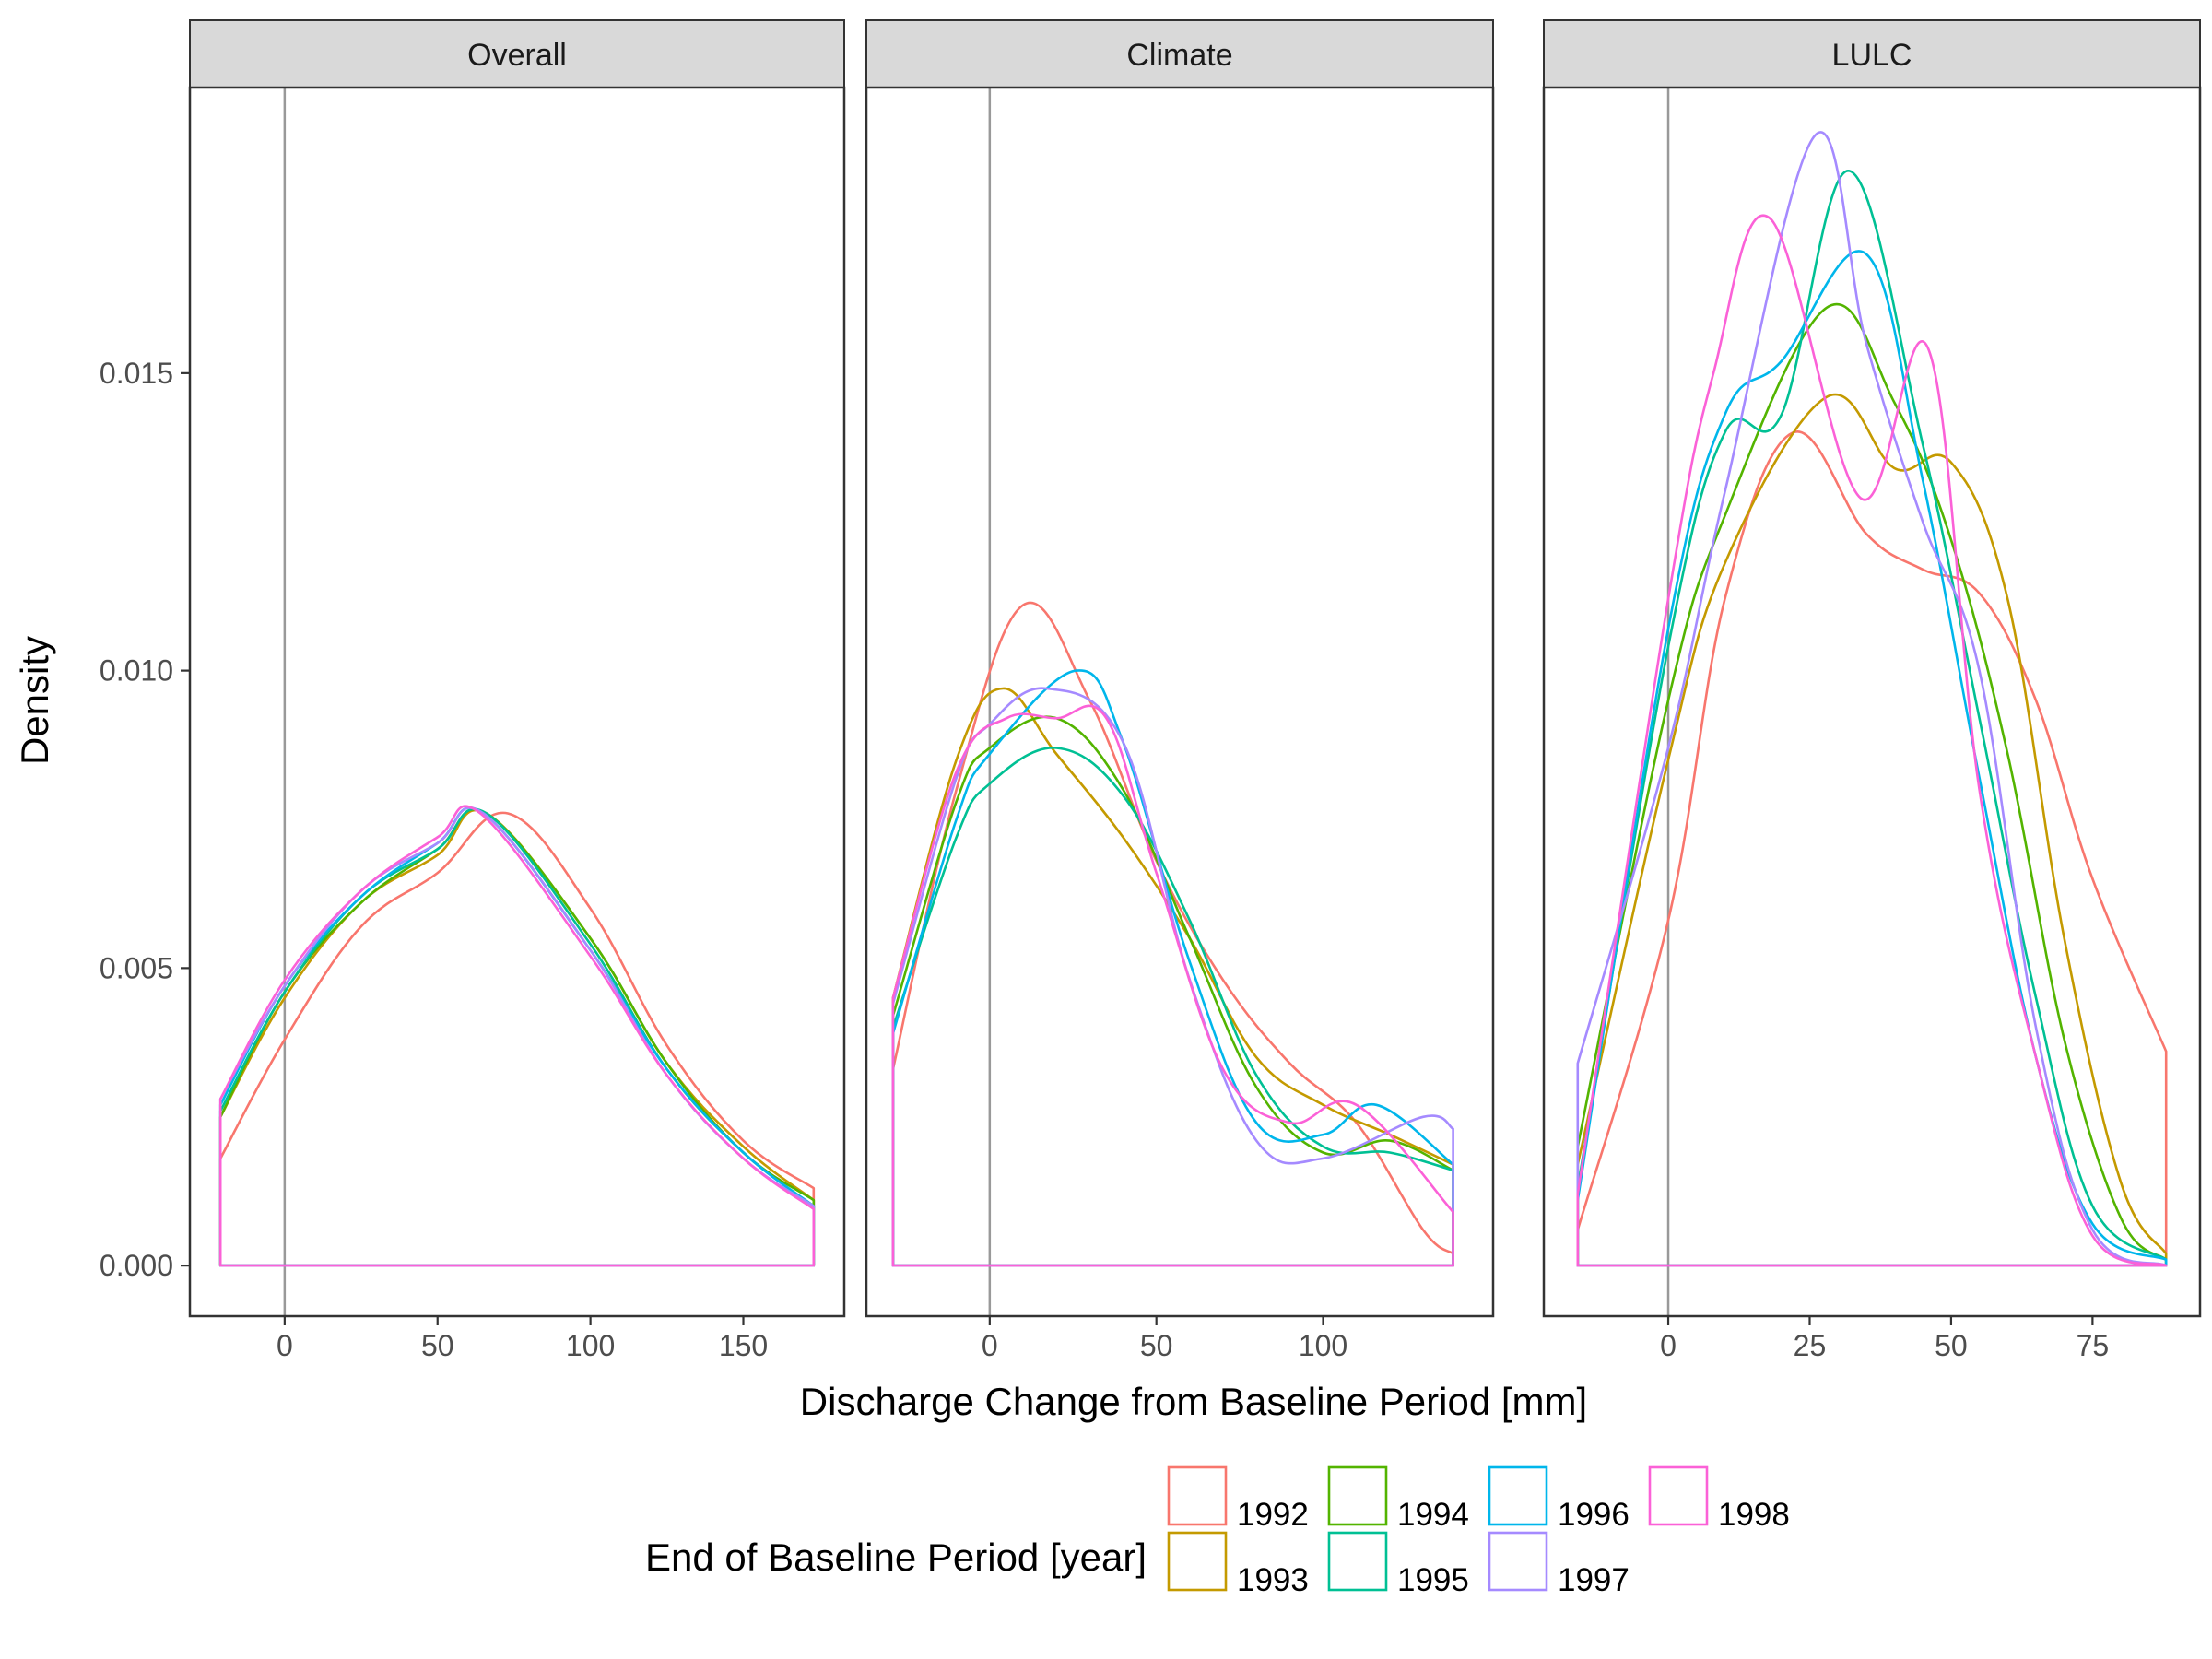 Image resolution: width=2212 pixels, height=1659 pixels. Describe the element at coordinates (1754, 1515) in the screenshot. I see `legend-label: 1998` at that location.